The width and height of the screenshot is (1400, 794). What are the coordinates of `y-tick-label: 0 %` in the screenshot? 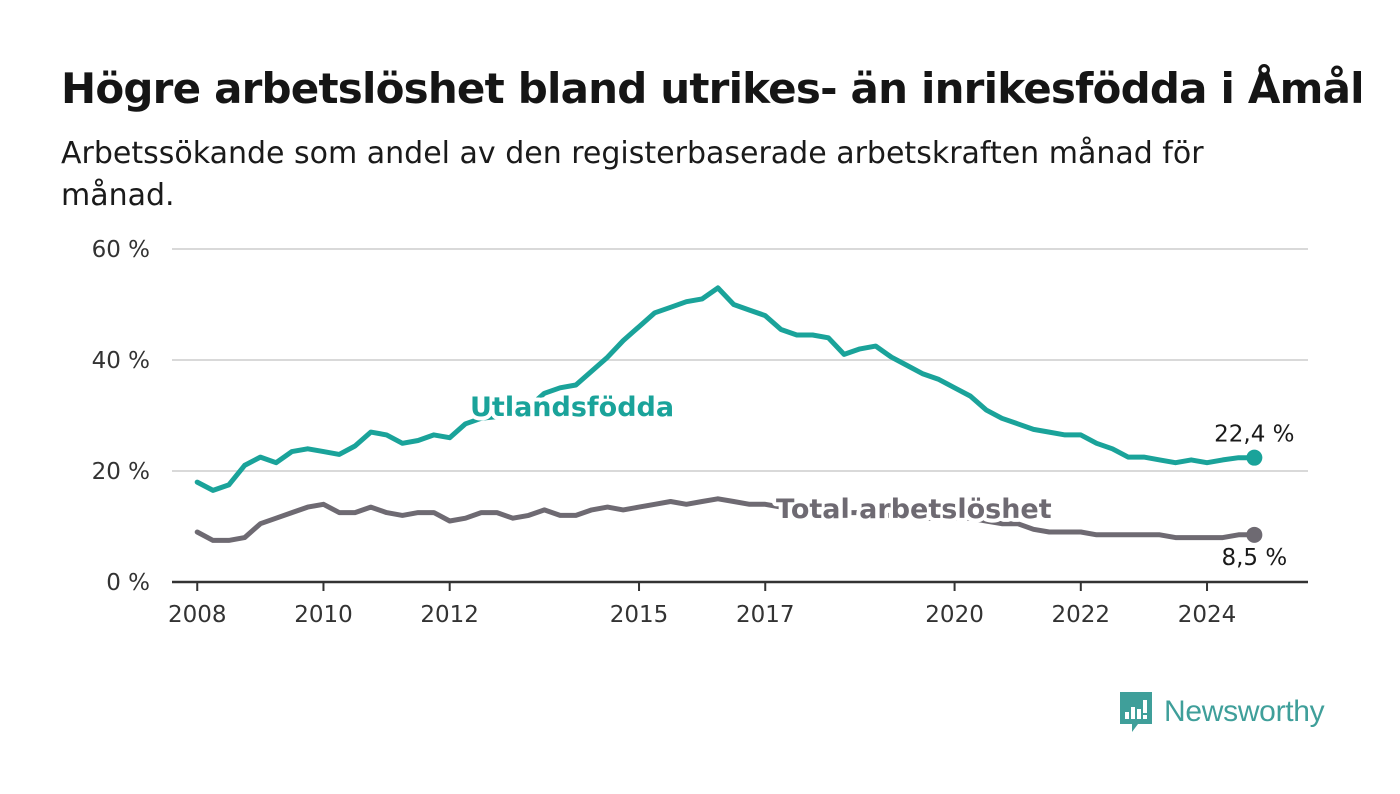 It's located at (128, 583).